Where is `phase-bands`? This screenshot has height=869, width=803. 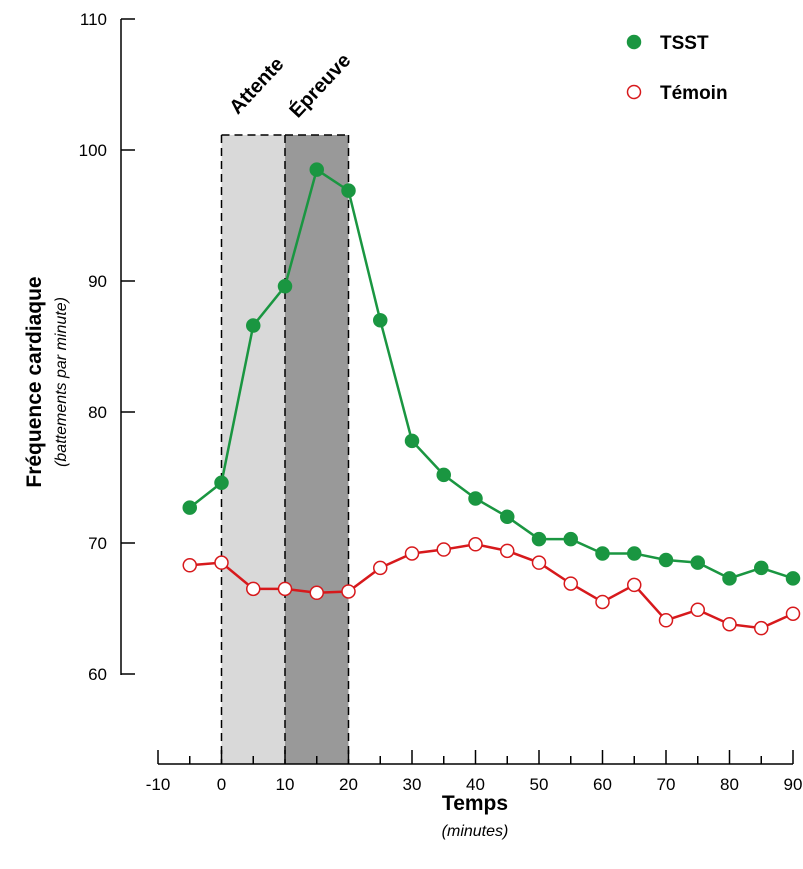 phase-bands is located at coordinates (285, 449).